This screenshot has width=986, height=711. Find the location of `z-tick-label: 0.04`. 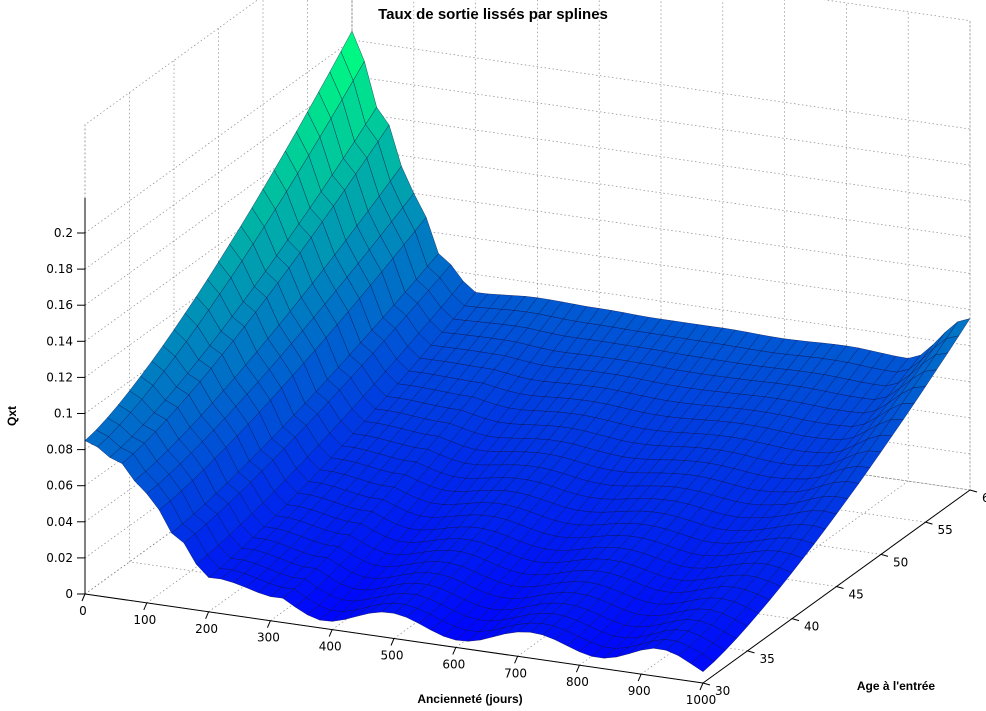

z-tick-label: 0.04 is located at coordinates (59, 522).